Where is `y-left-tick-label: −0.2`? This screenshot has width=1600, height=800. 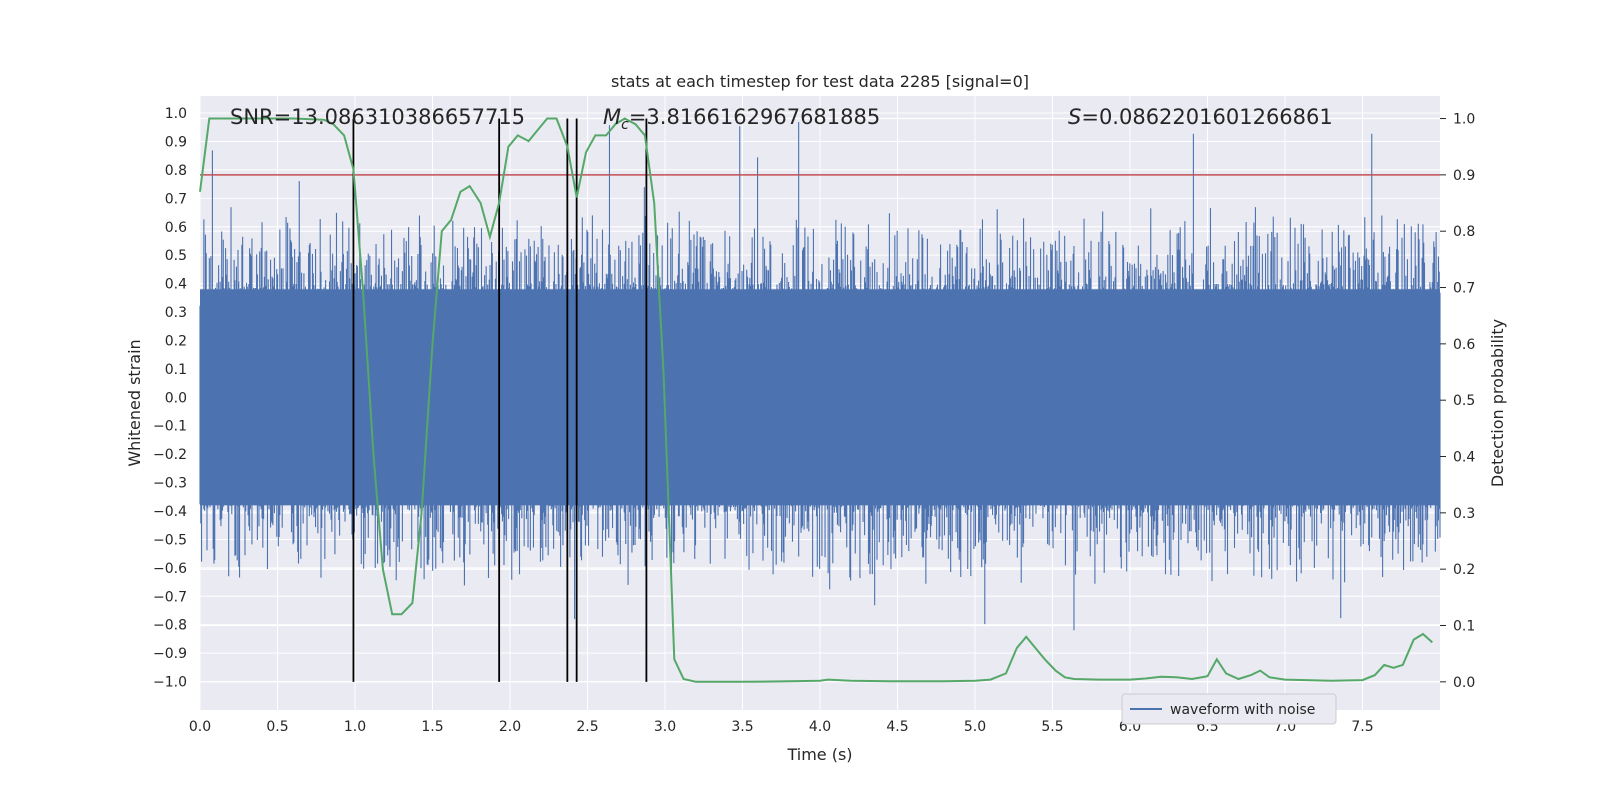 y-left-tick-label: −0.2 is located at coordinates (170, 455).